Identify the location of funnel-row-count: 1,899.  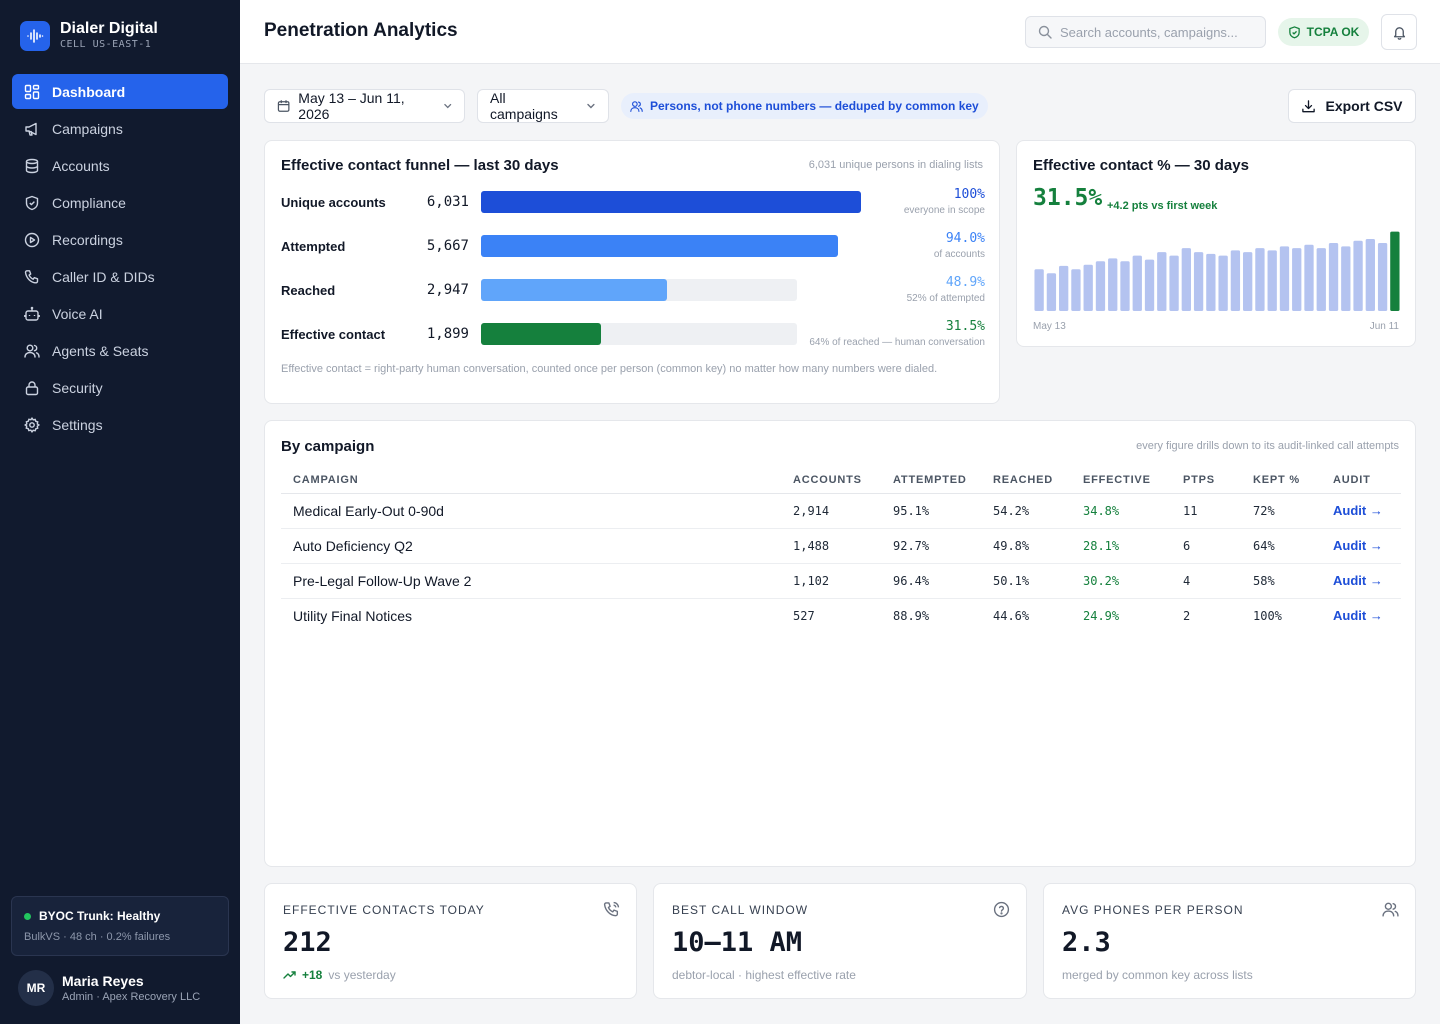
(447, 334).